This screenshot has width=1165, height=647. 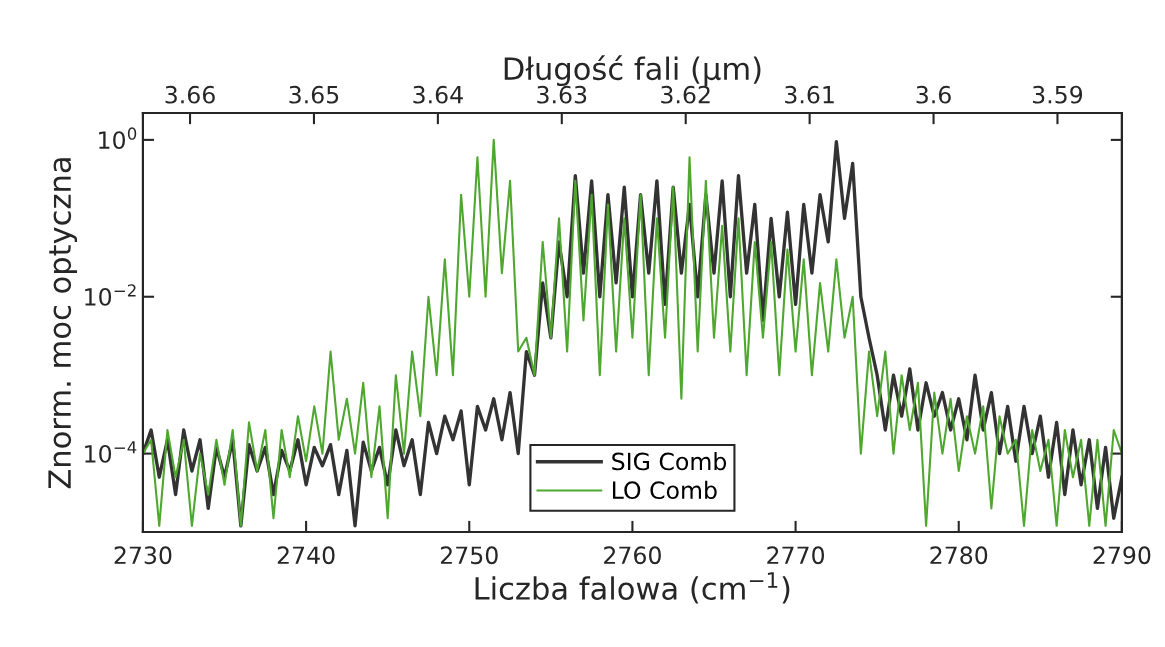 What do you see at coordinates (314, 94) in the screenshot?
I see `x2-tick-label: 3.65` at bounding box center [314, 94].